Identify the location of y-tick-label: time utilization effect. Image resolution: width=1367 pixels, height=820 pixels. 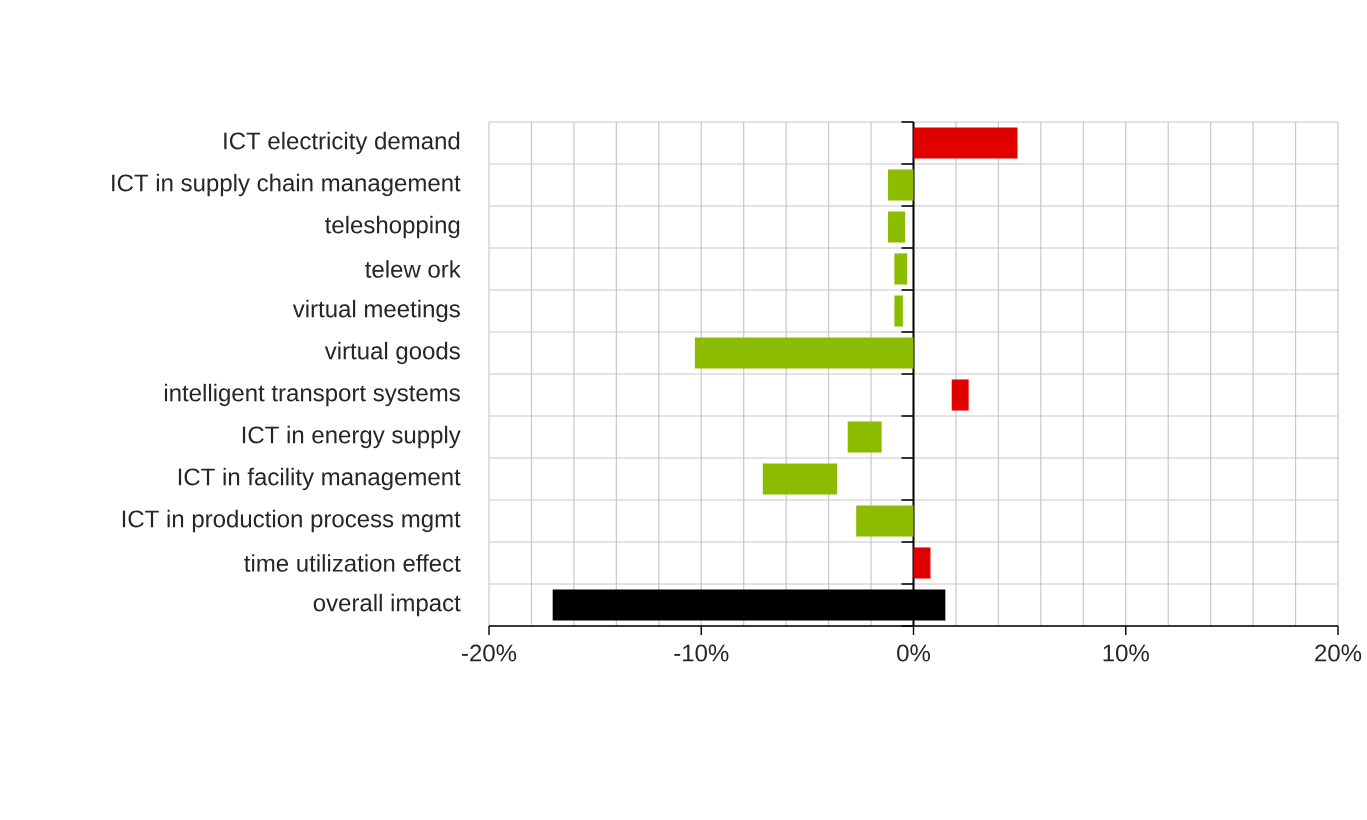
(352, 563).